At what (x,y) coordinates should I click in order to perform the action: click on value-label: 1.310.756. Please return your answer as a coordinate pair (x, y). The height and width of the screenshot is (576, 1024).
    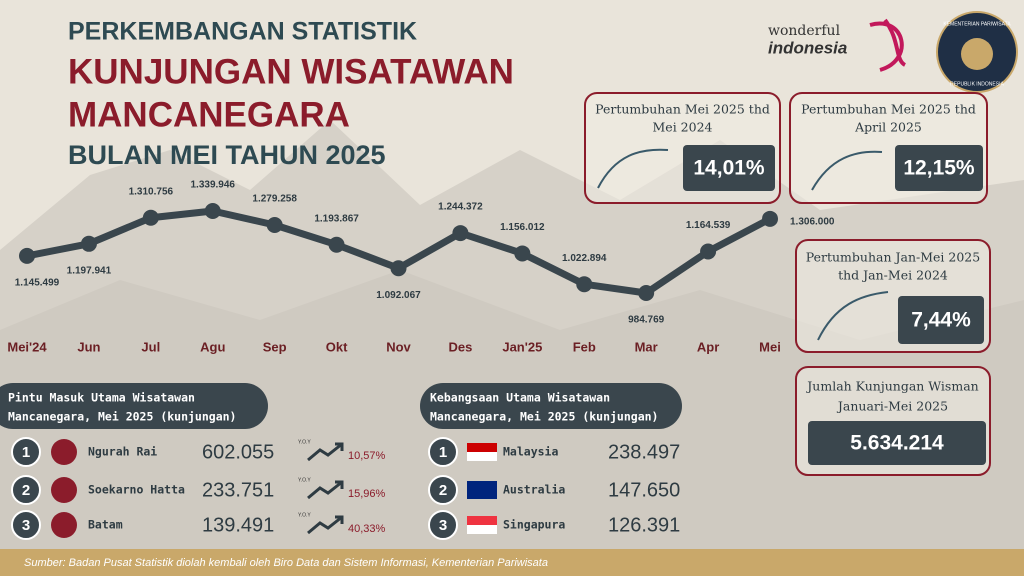
    Looking at the image, I should click on (151, 191).